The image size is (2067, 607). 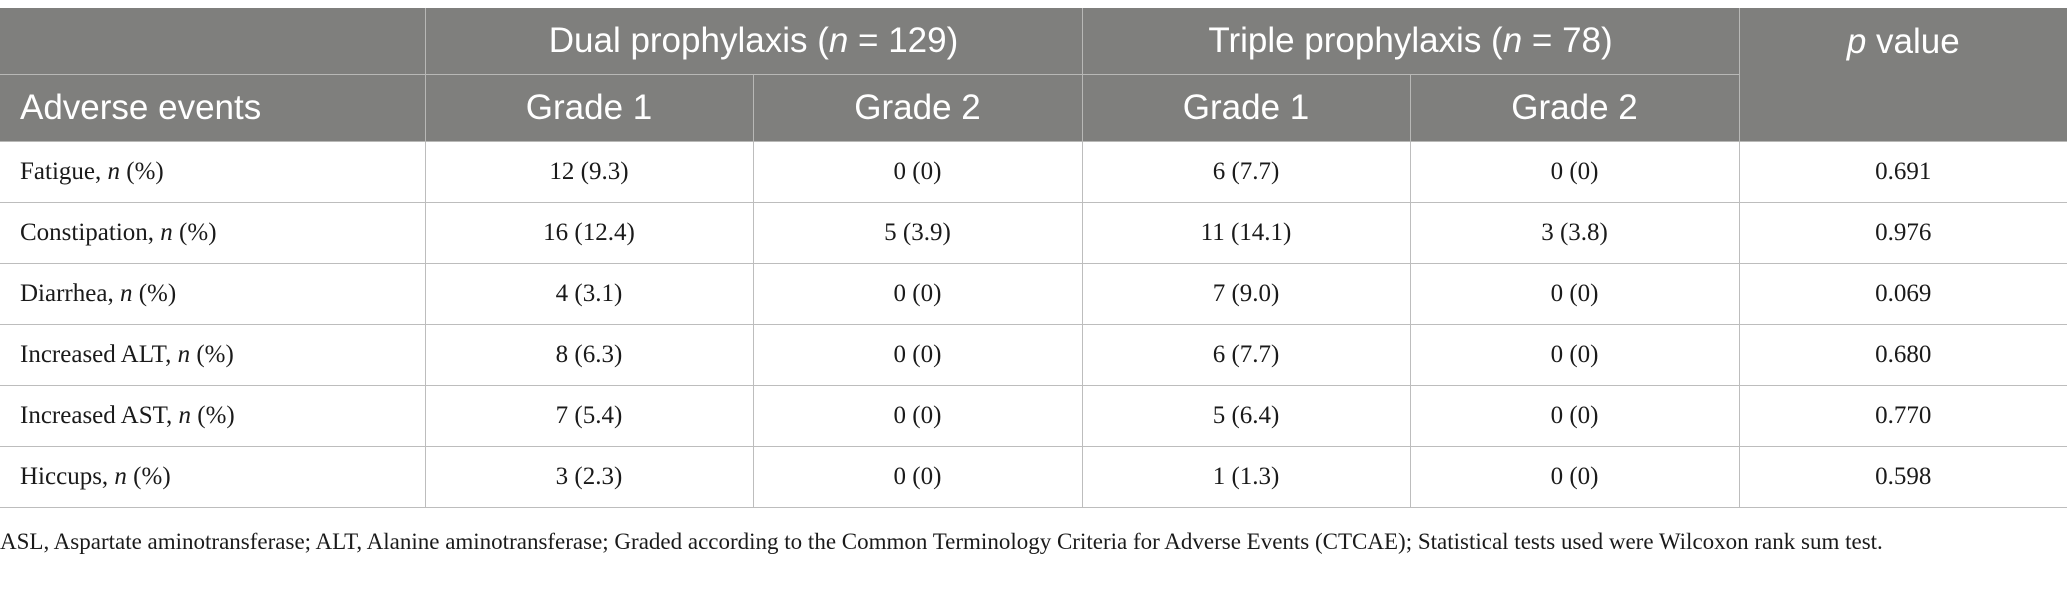 I want to click on header-dual-grade-2: Grade 2, so click(x=917, y=108).